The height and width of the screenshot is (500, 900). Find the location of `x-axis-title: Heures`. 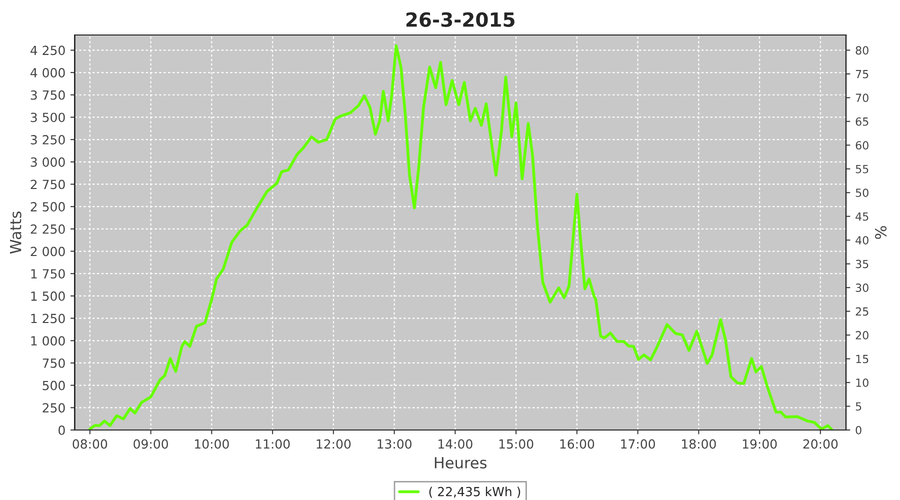

x-axis-title: Heures is located at coordinates (460, 463).